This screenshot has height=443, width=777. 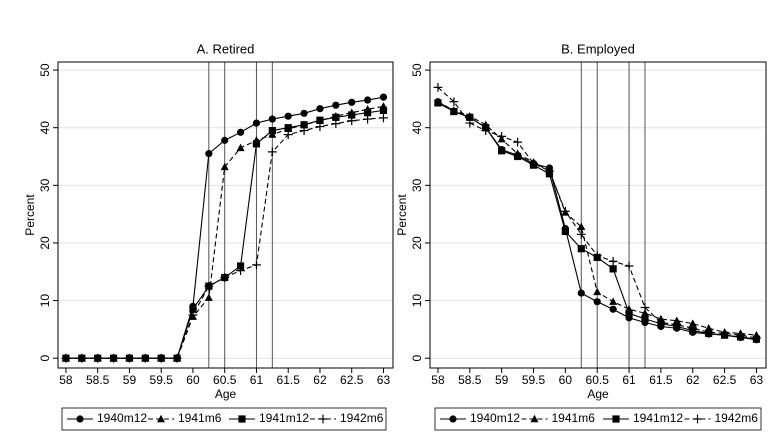 I want to click on legend-label: 1941m6, so click(x=574, y=418).